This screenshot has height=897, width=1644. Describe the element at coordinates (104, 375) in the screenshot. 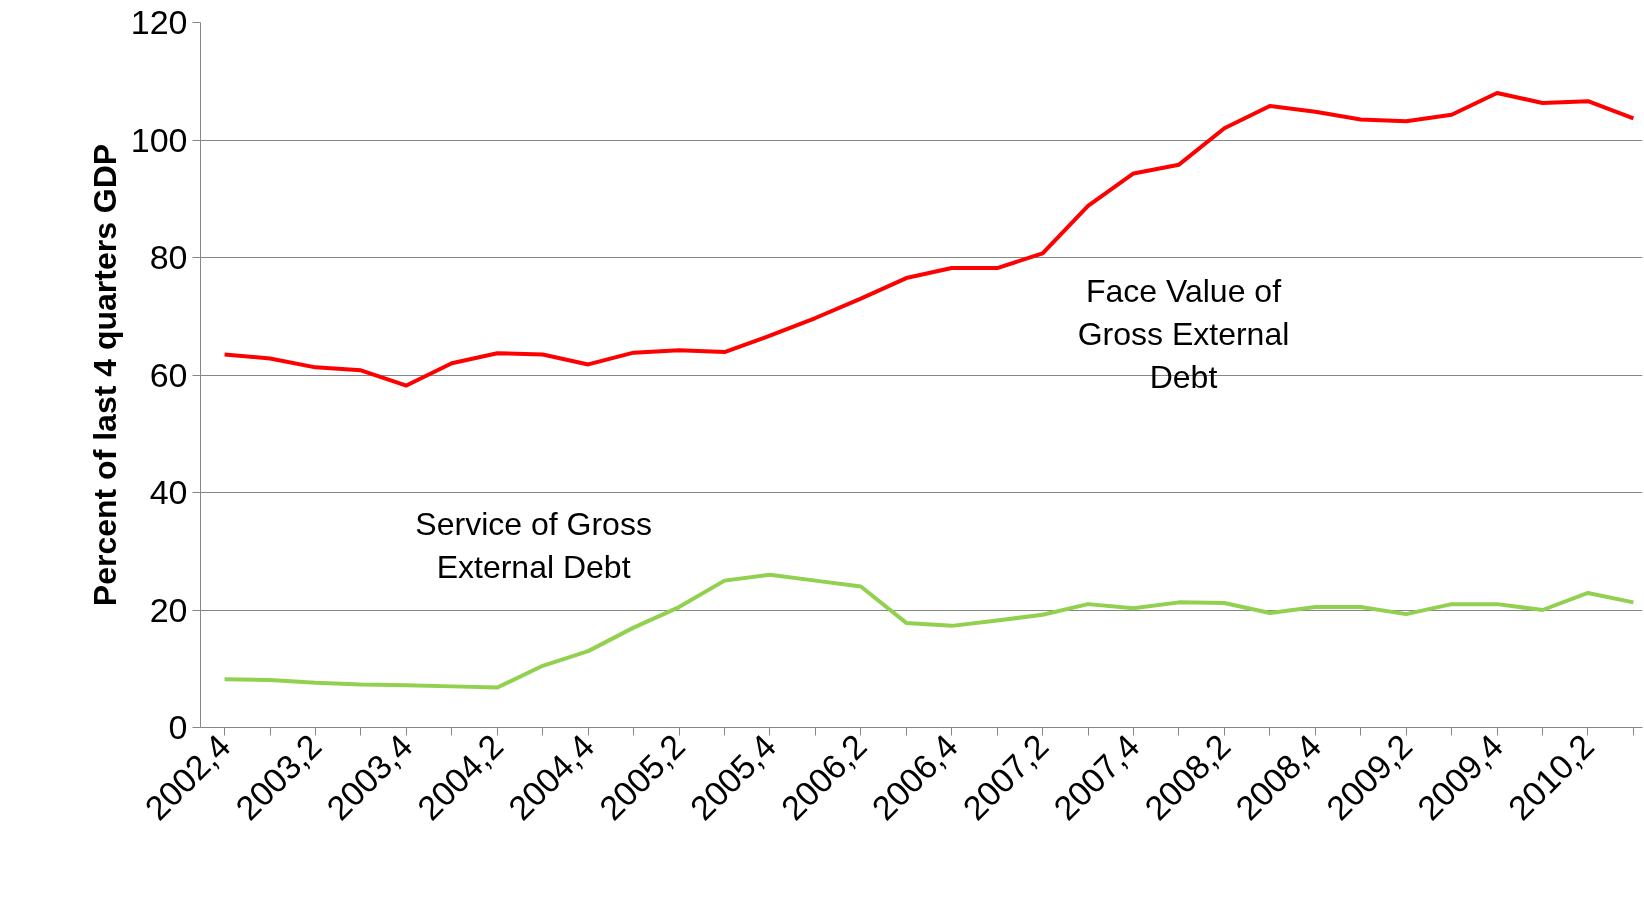

I see `y-axis-title: Percent of last 4 quarters GDP` at that location.